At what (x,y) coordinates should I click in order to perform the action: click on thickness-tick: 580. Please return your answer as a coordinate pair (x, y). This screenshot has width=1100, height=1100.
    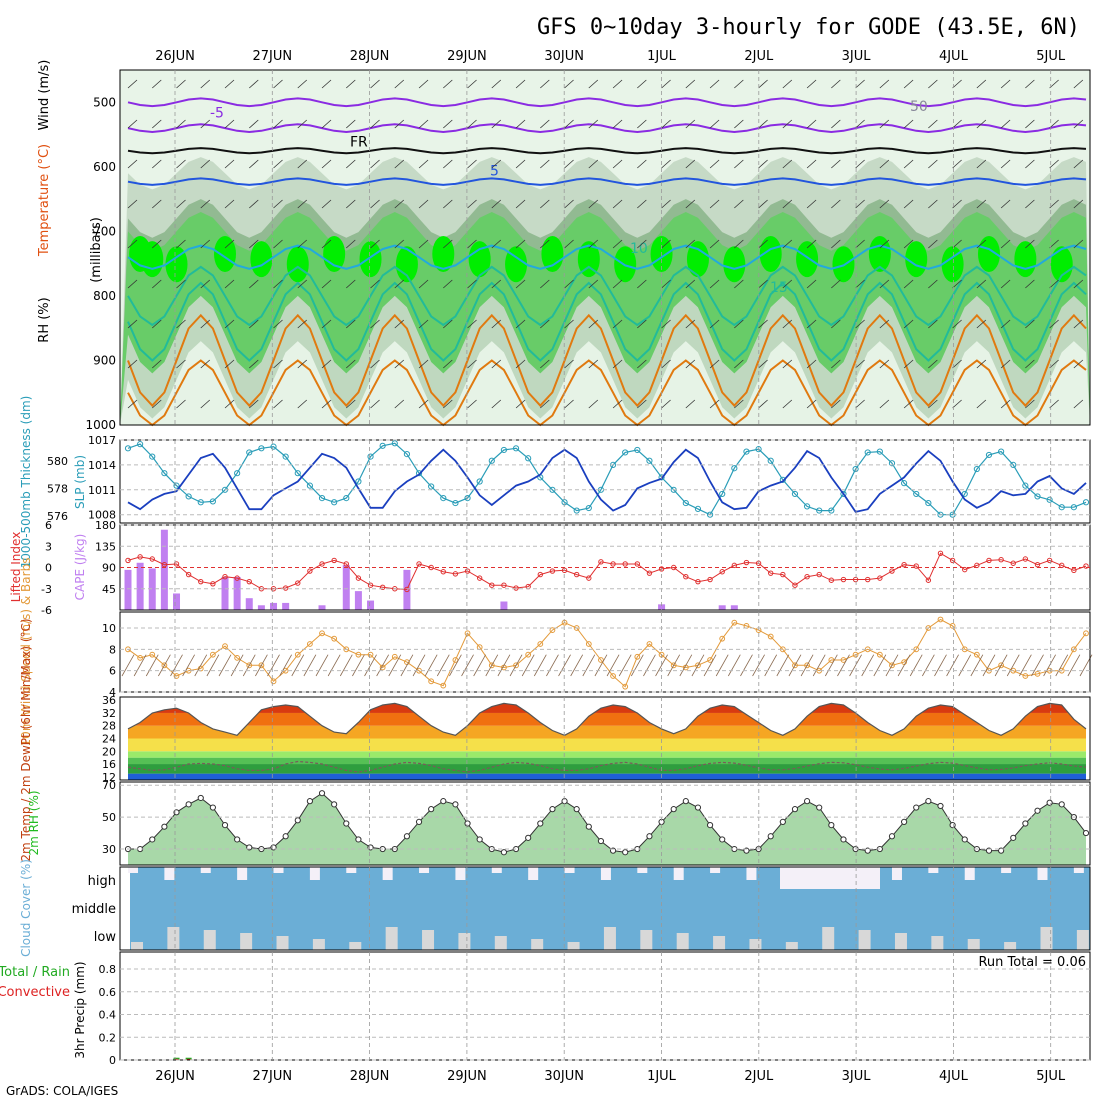
    Looking at the image, I should click on (57, 461).